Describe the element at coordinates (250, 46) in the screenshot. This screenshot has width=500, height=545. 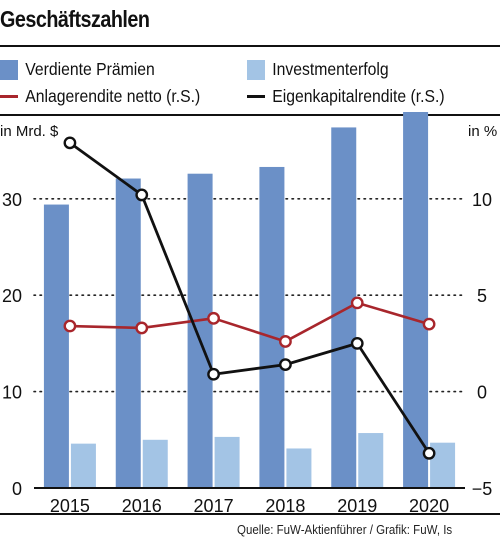
I see `top-rule` at that location.